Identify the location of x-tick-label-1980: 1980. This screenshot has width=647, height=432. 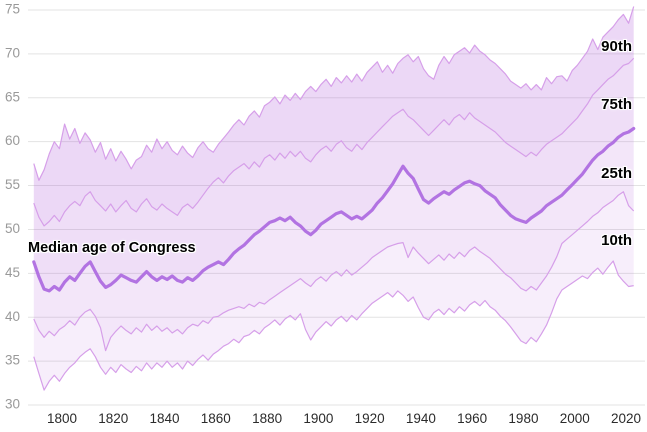
(523, 418).